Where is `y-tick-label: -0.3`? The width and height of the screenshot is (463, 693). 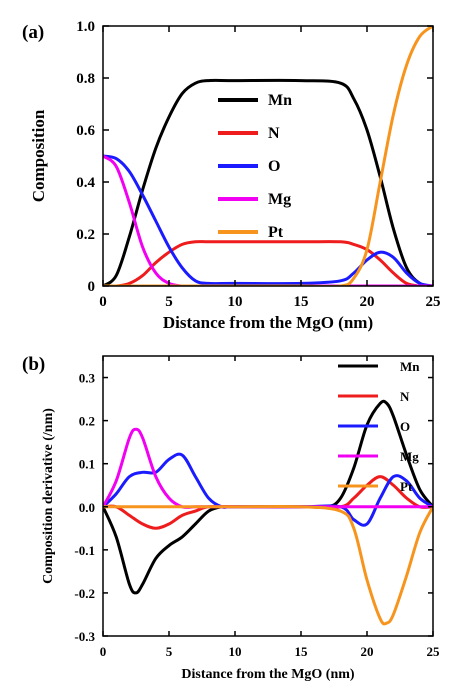
y-tick-label: -0.3 is located at coordinates (84, 636).